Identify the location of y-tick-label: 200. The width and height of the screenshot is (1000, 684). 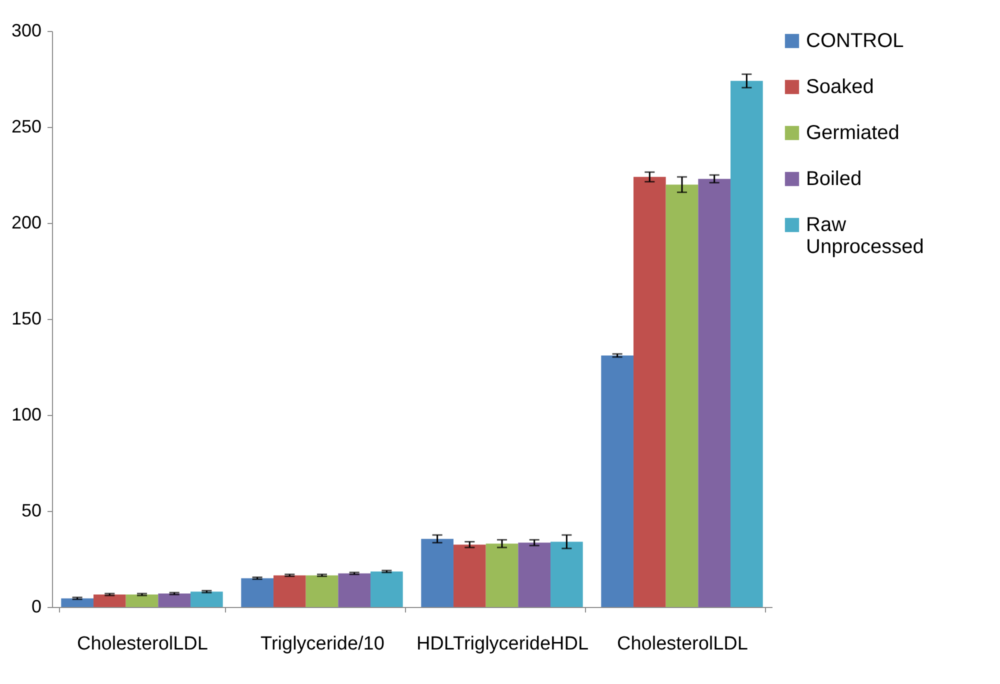
(26, 222).